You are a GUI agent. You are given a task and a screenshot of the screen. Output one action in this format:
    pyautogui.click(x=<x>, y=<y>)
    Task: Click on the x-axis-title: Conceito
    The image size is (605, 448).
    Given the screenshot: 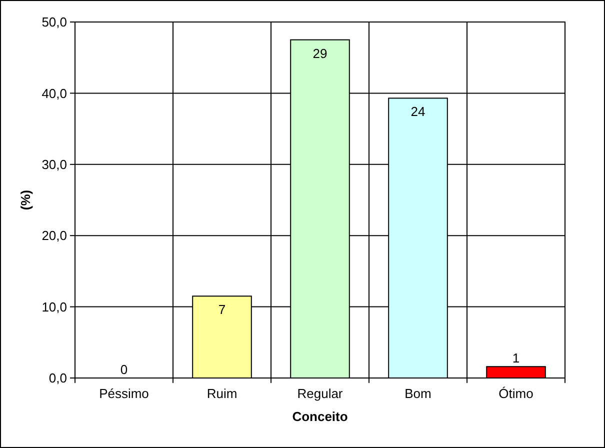 What is the action you would take?
    pyautogui.click(x=320, y=416)
    